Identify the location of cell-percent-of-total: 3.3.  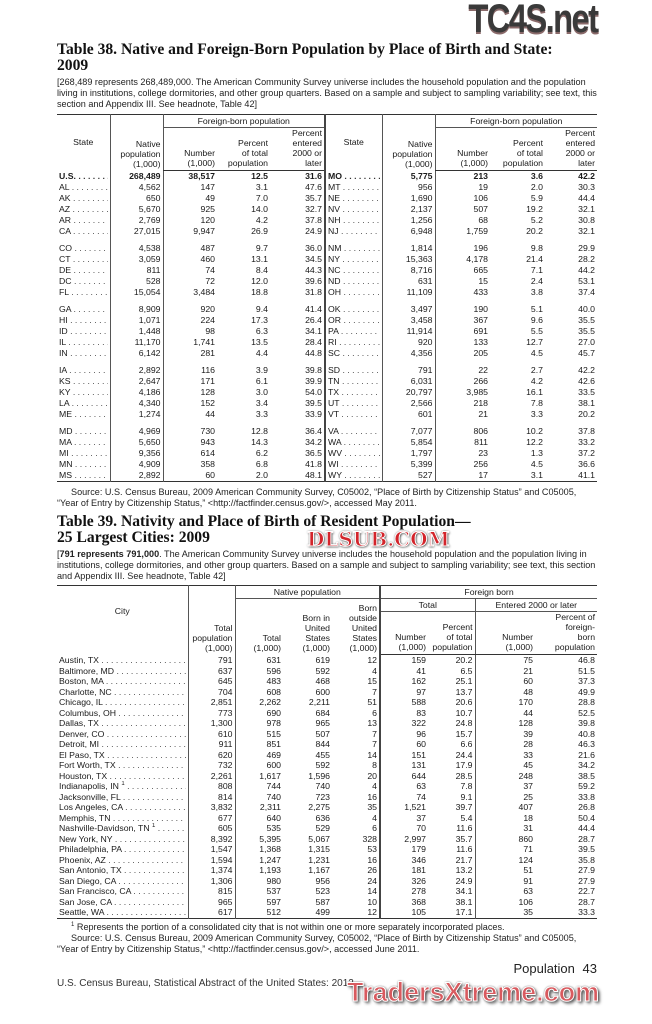
(261, 414).